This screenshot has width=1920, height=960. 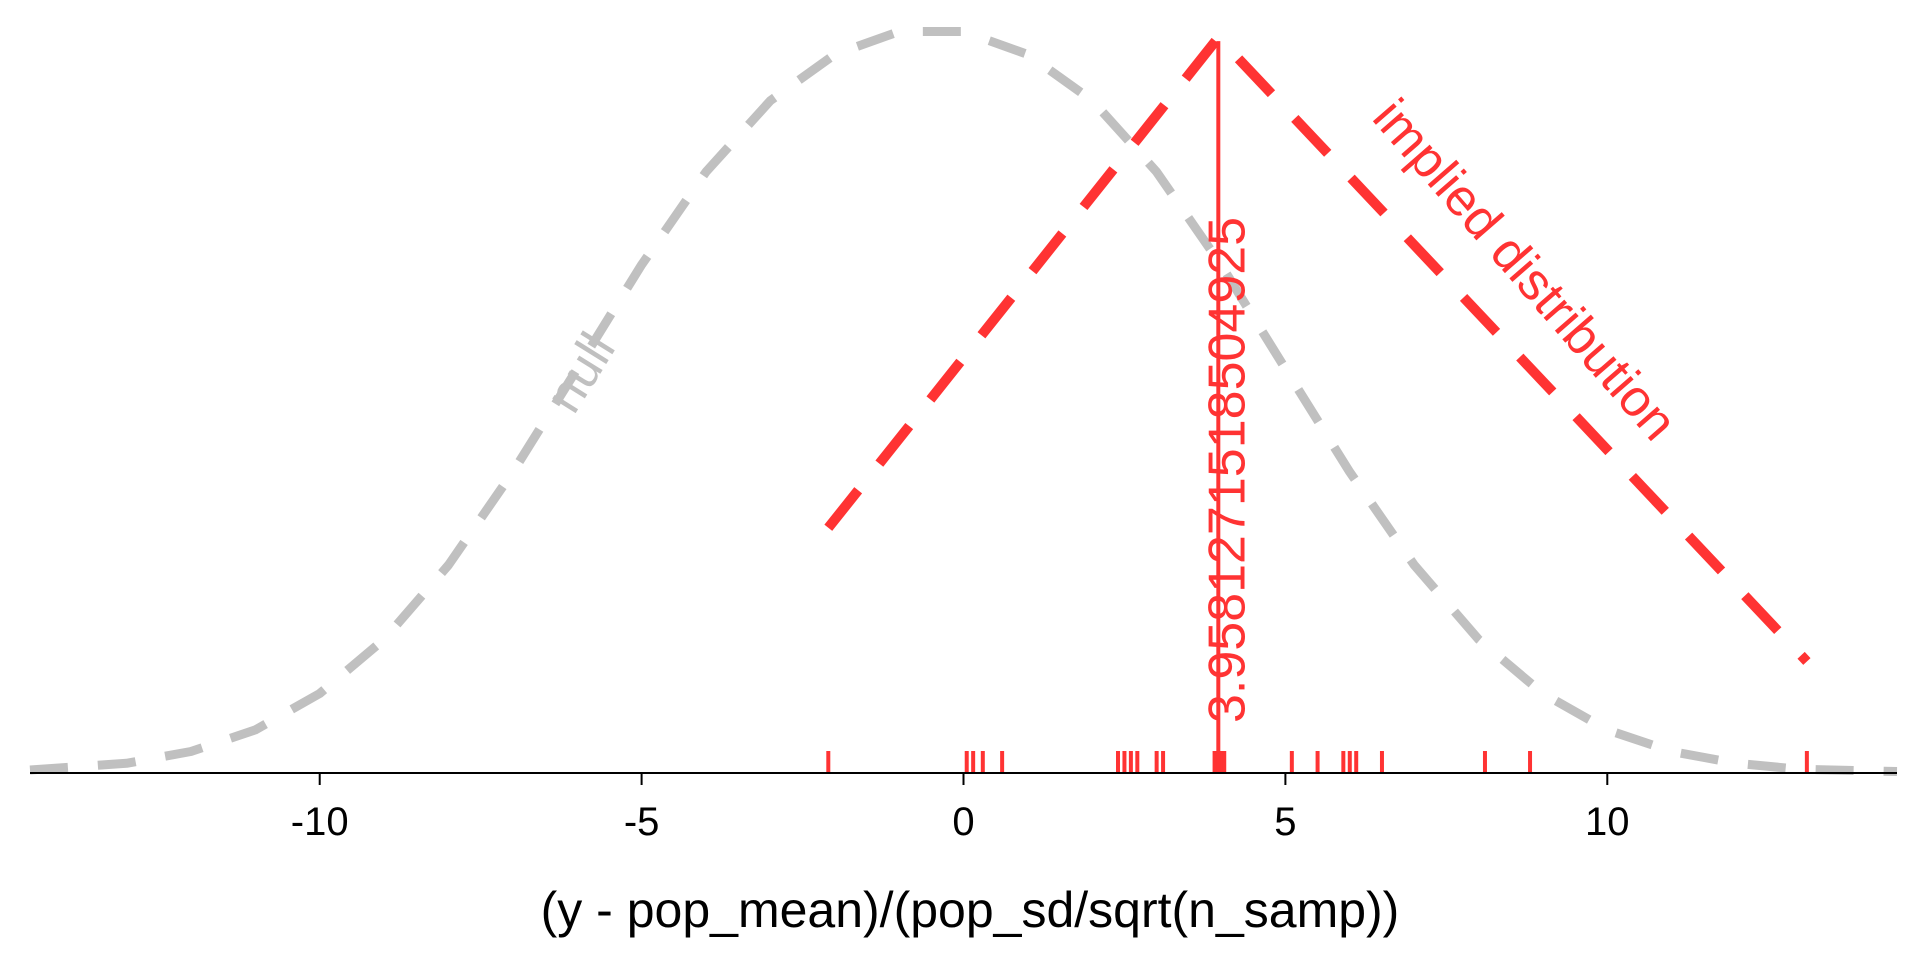 What do you see at coordinates (1227, 470) in the screenshot?
I see `vline-label: 3.9581271518504925` at bounding box center [1227, 470].